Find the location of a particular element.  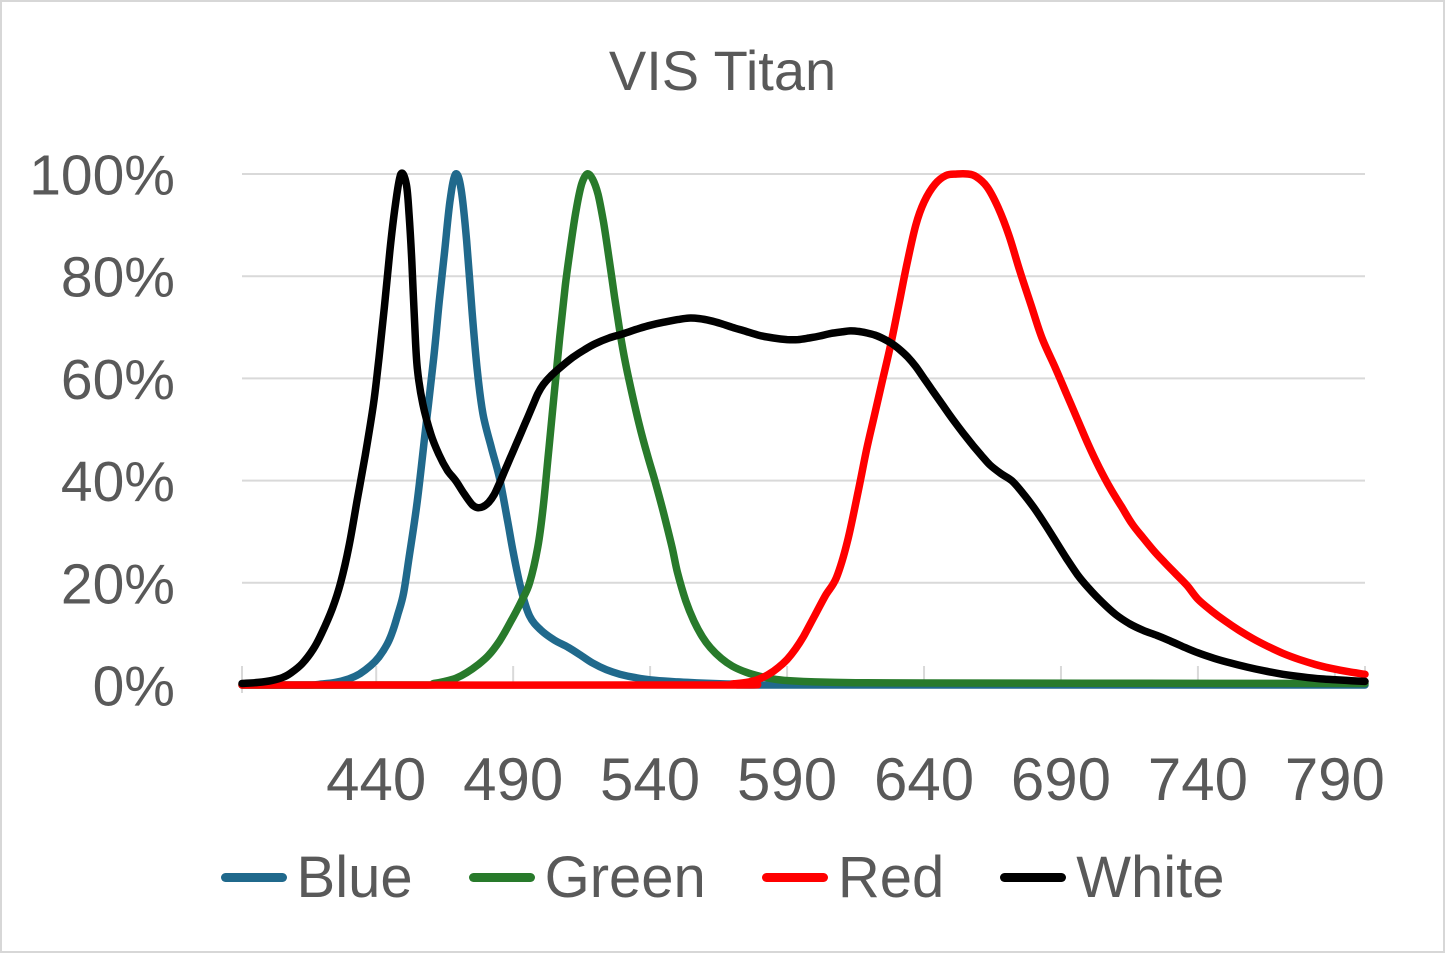

legend-item-white: White is located at coordinates (1112, 878).